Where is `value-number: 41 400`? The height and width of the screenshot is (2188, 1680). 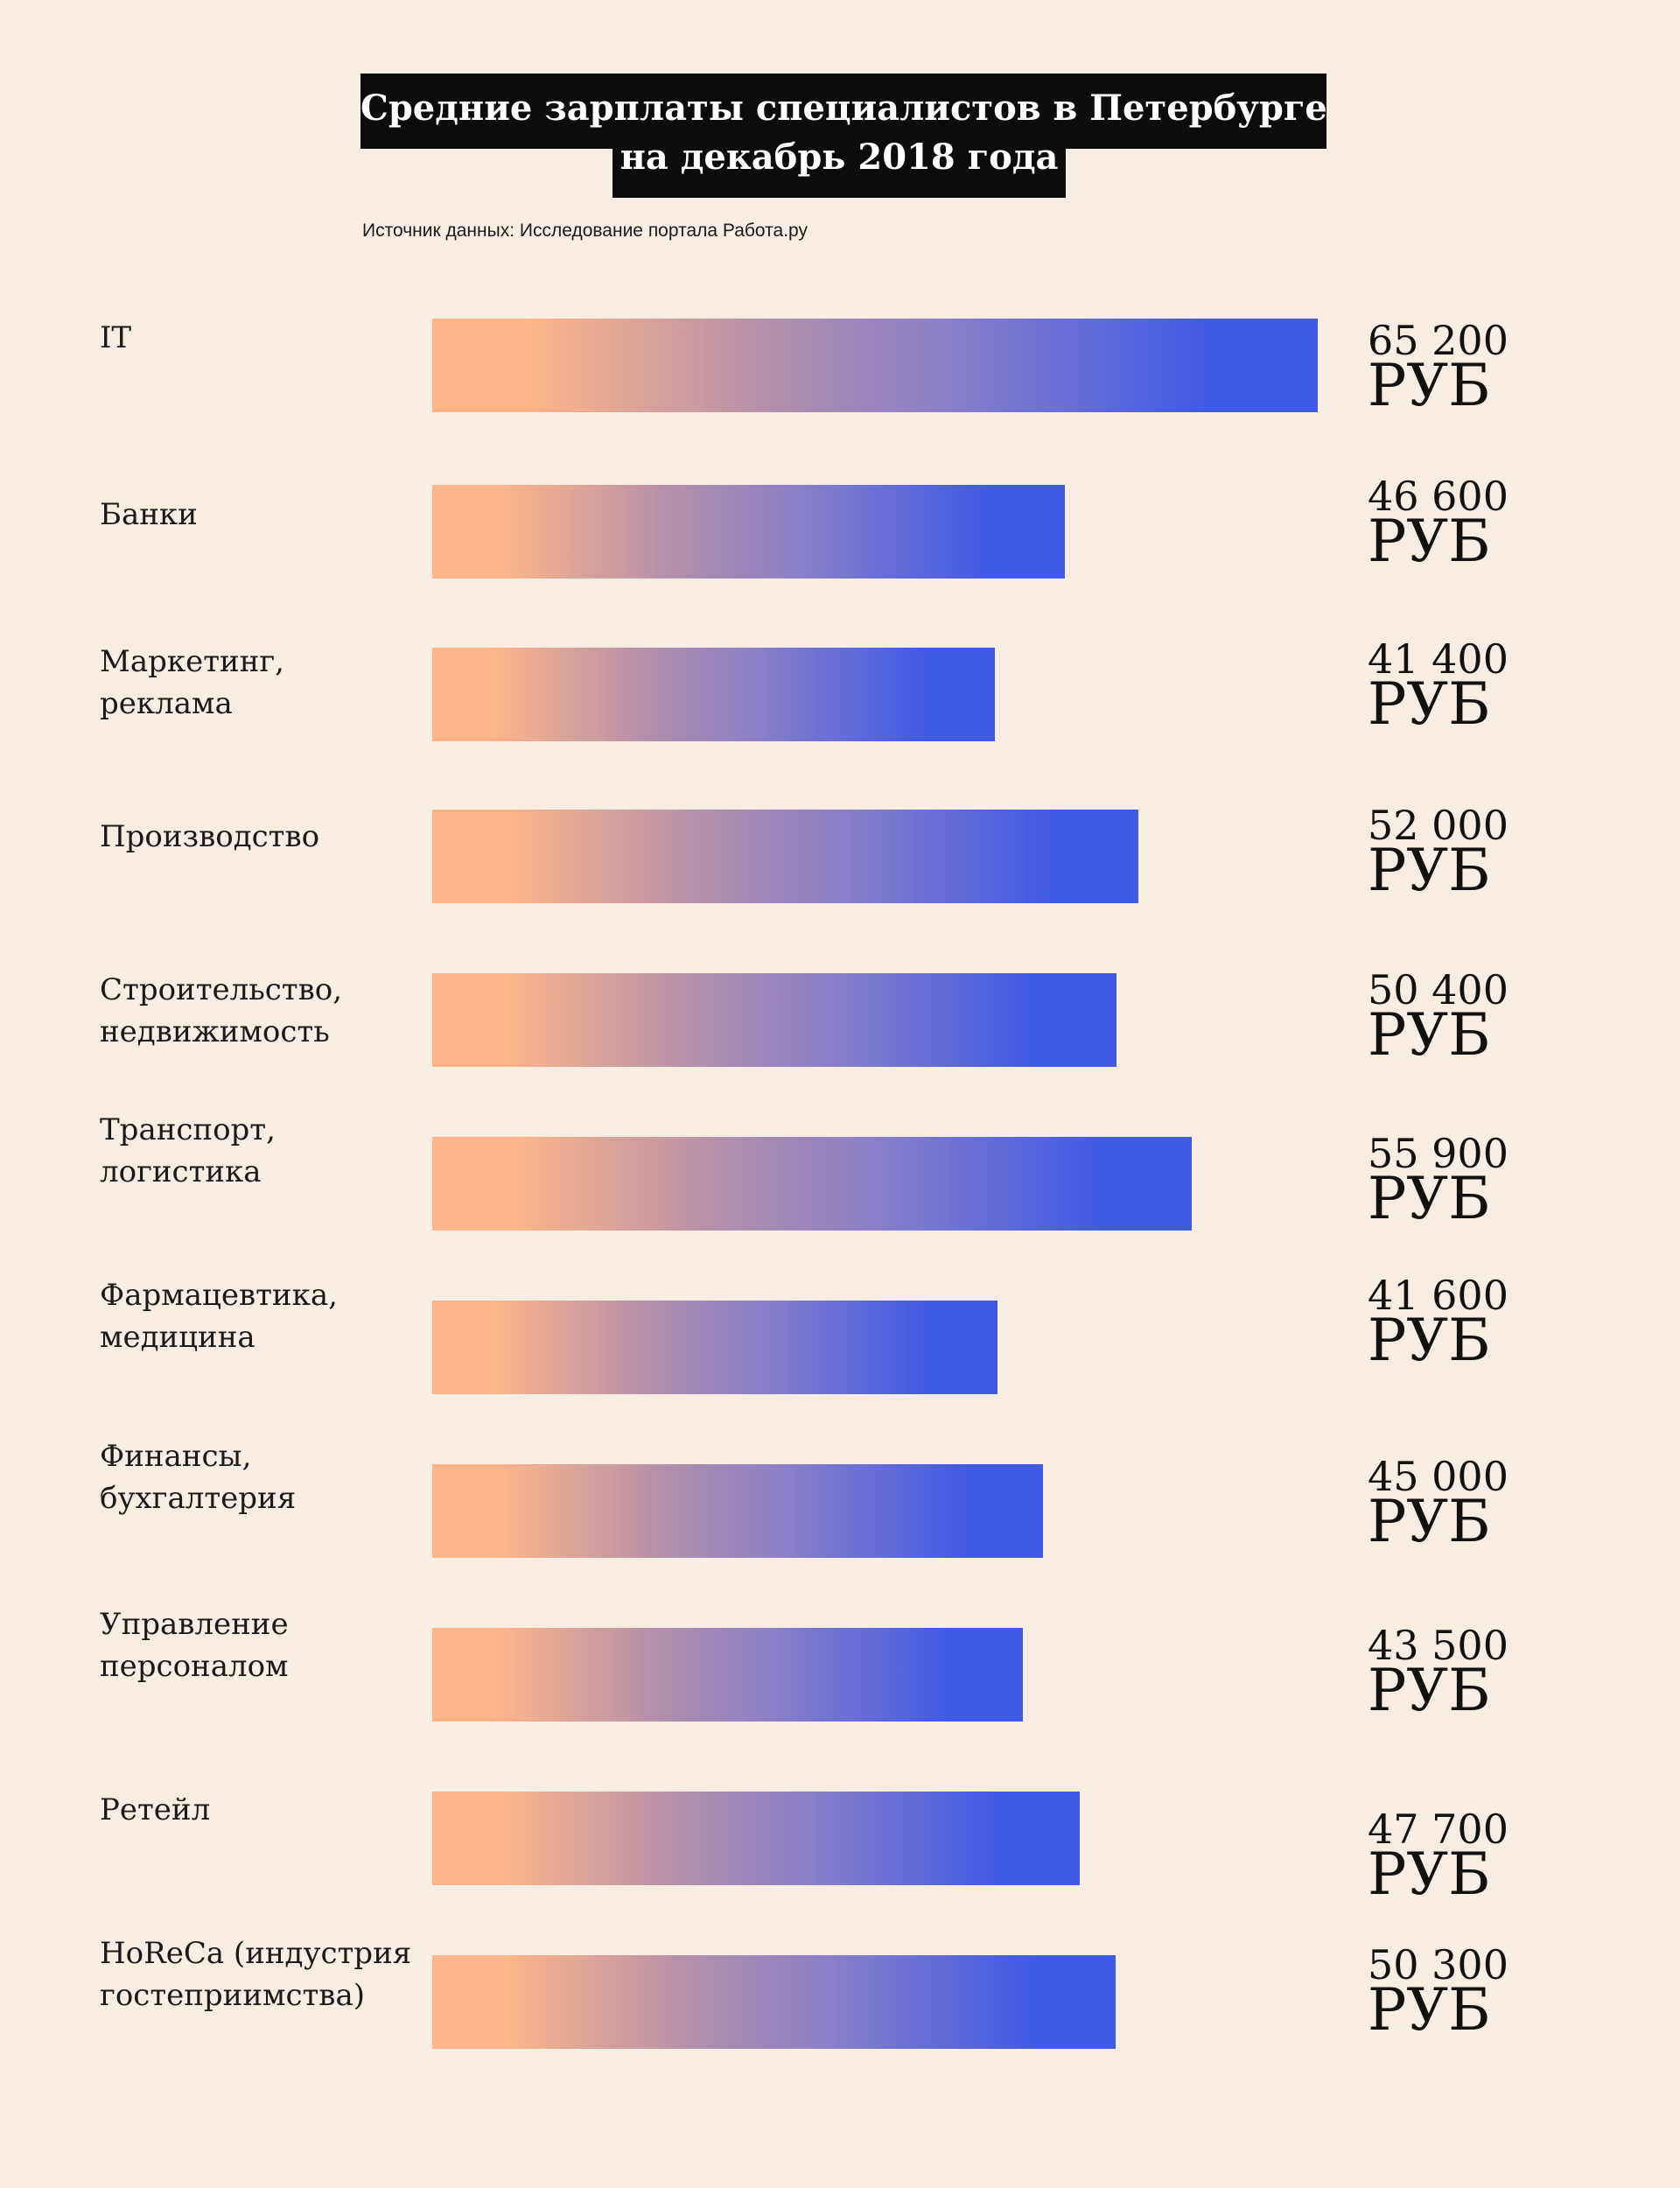 value-number: 41 400 is located at coordinates (1438, 659).